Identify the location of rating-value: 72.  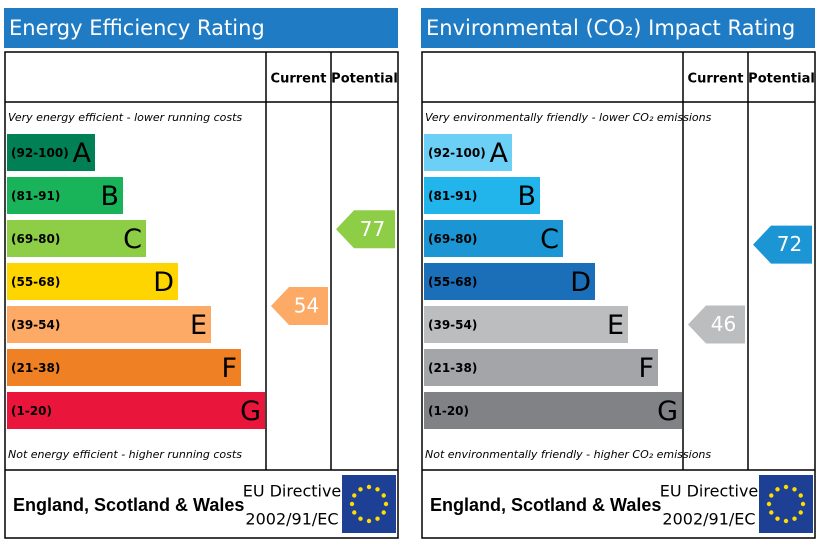
(789, 244).